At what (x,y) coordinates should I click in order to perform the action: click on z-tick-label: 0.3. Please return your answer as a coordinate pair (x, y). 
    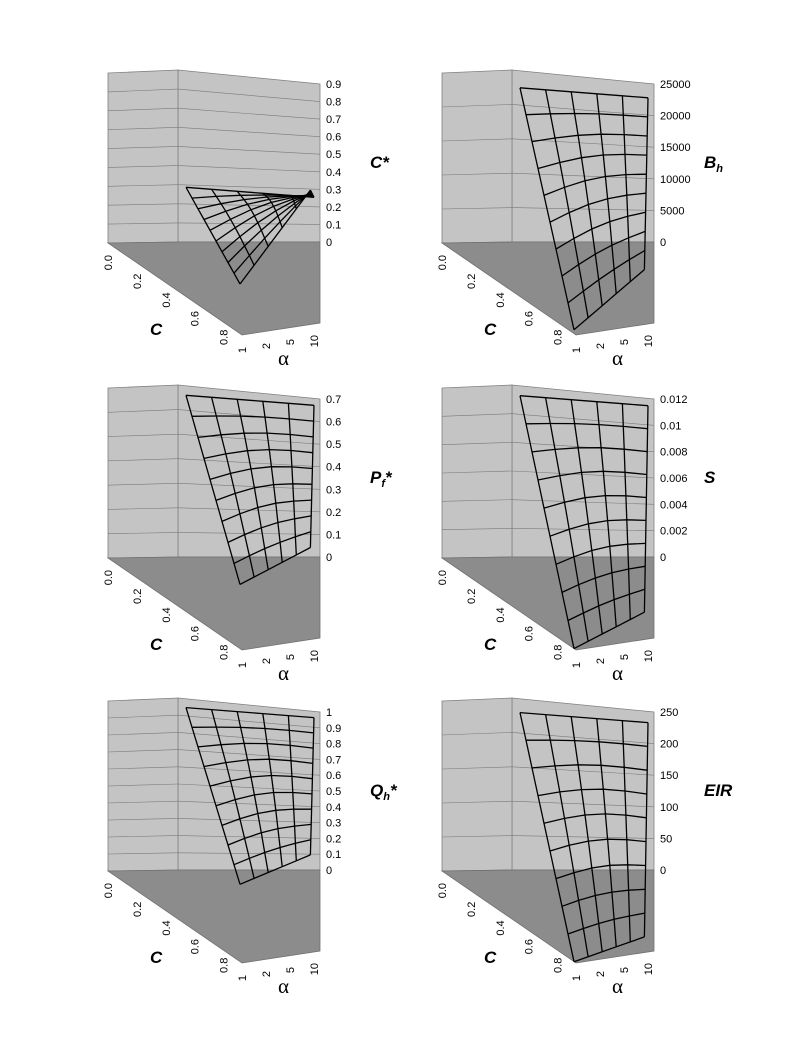
    Looking at the image, I should click on (333, 824).